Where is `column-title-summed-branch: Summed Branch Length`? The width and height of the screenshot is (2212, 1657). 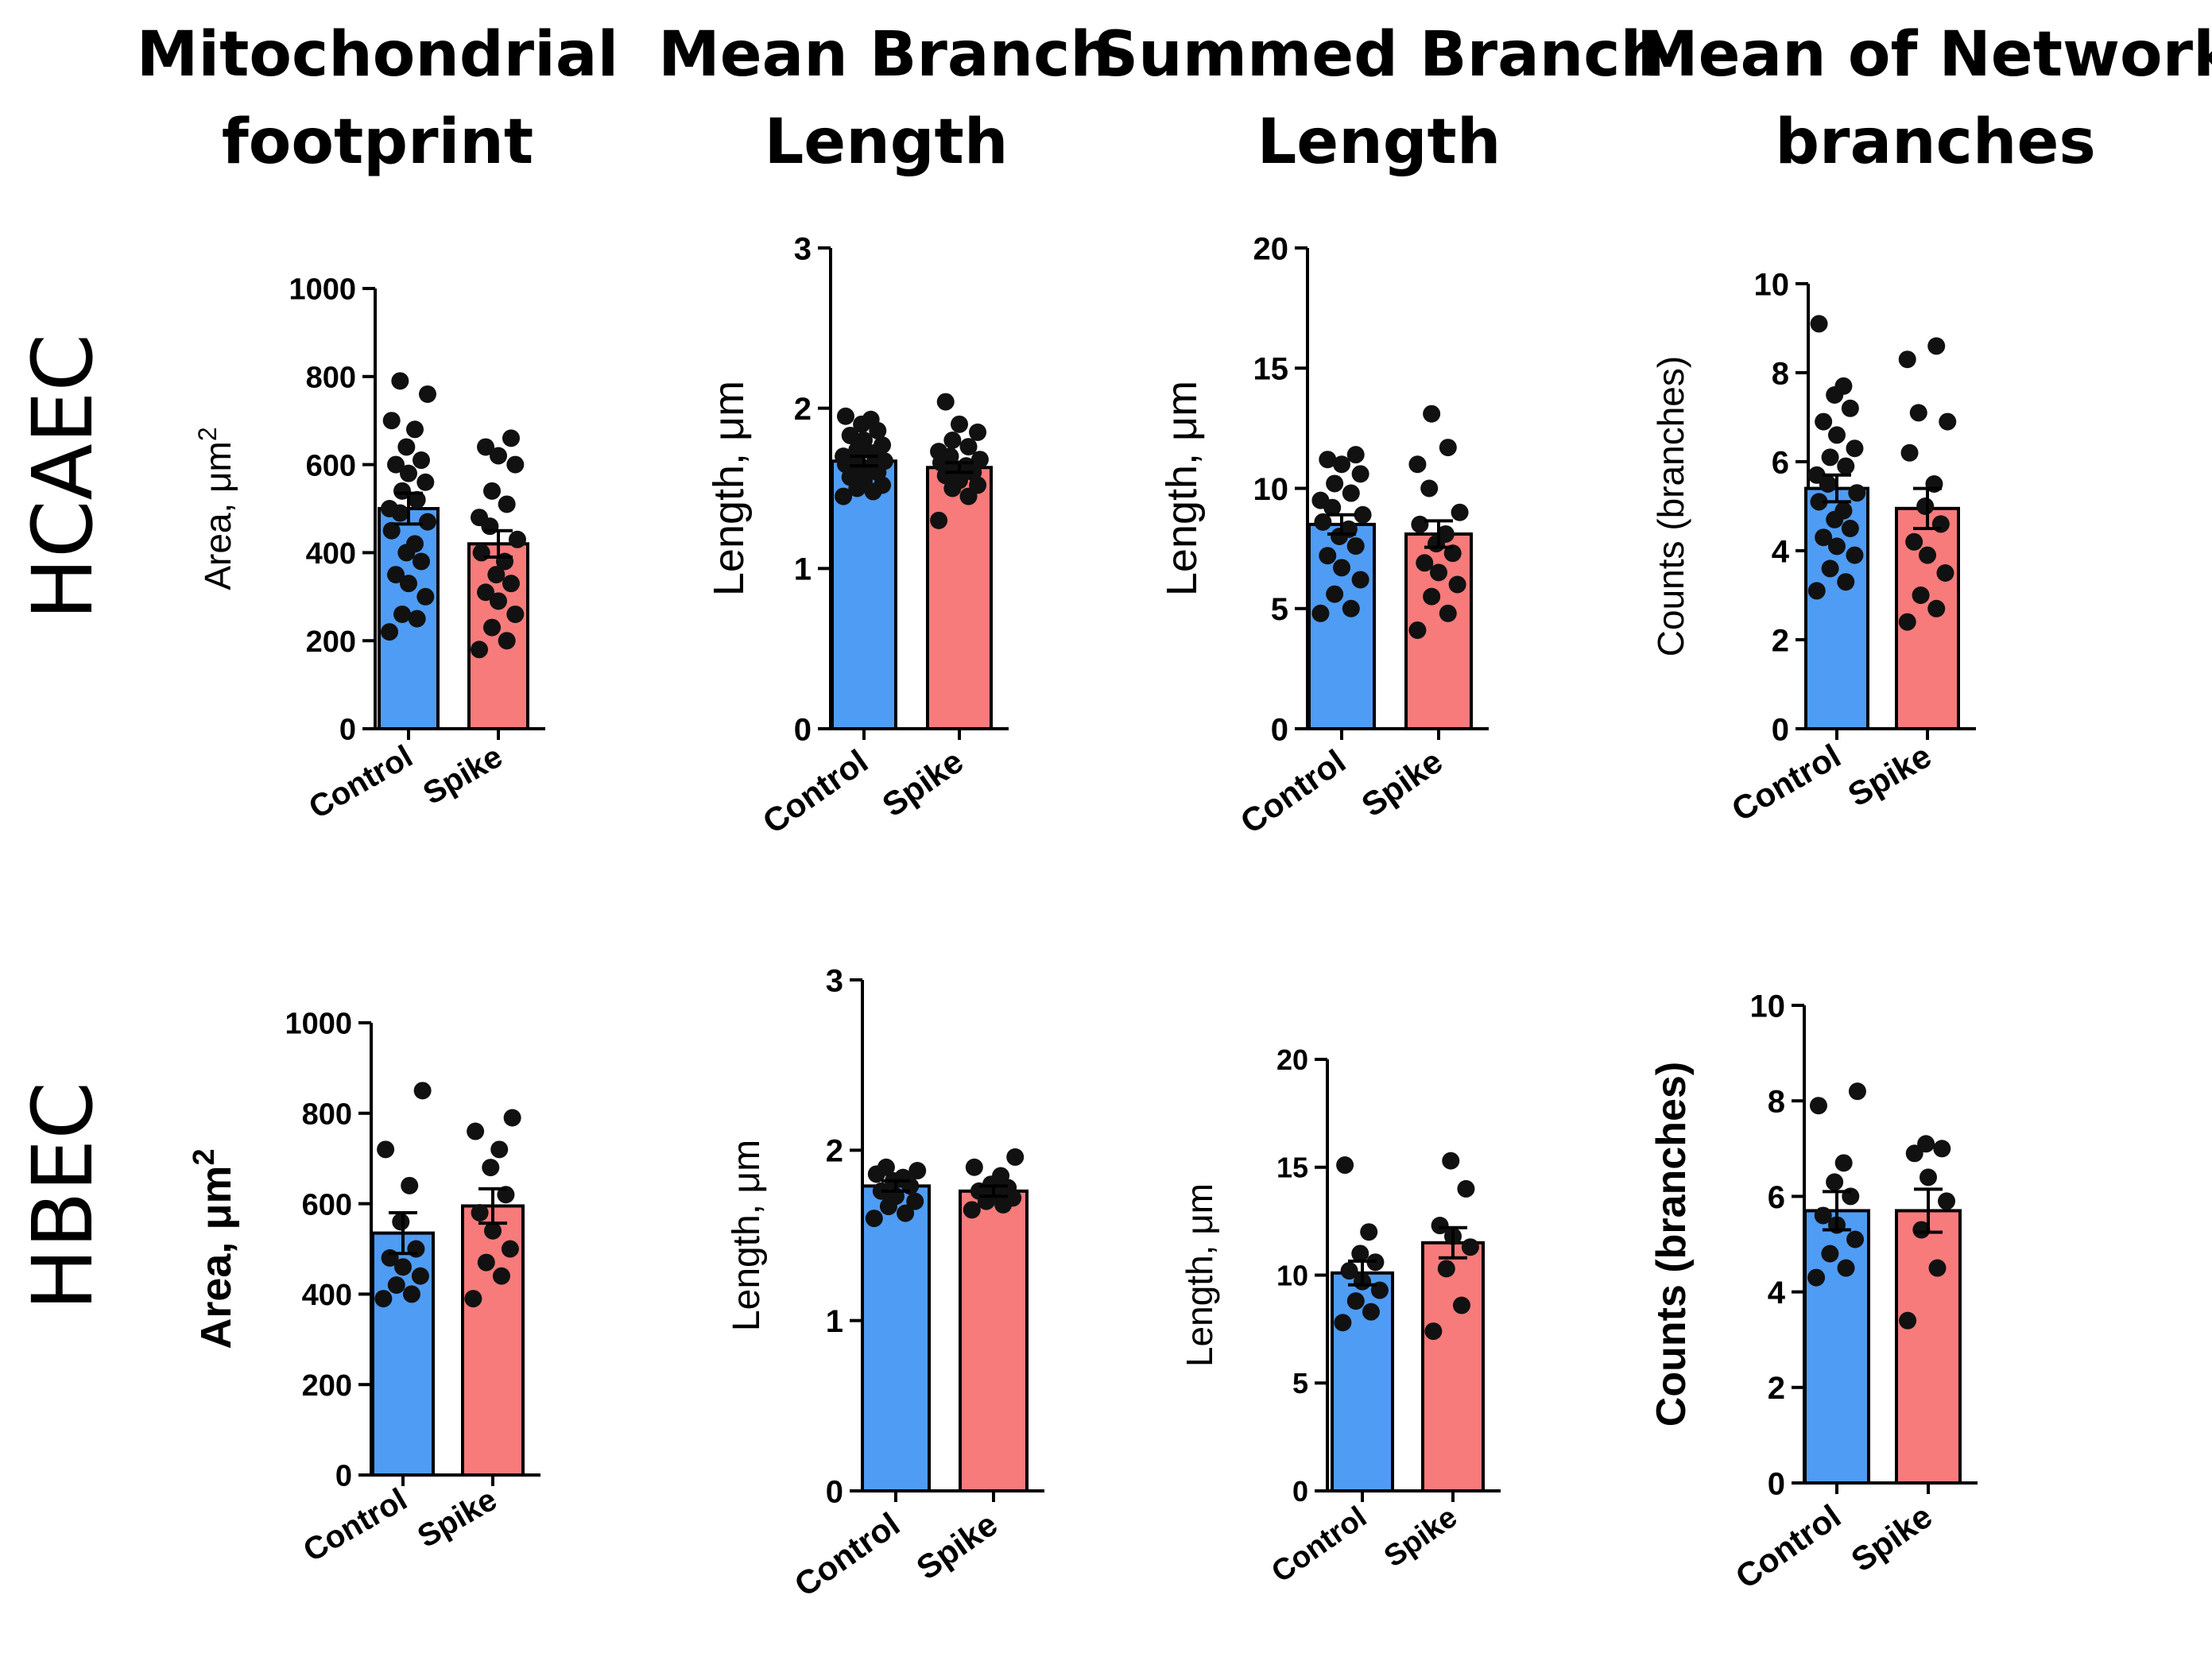 column-title-summed-branch: Summed Branch Length is located at coordinates (1379, 98).